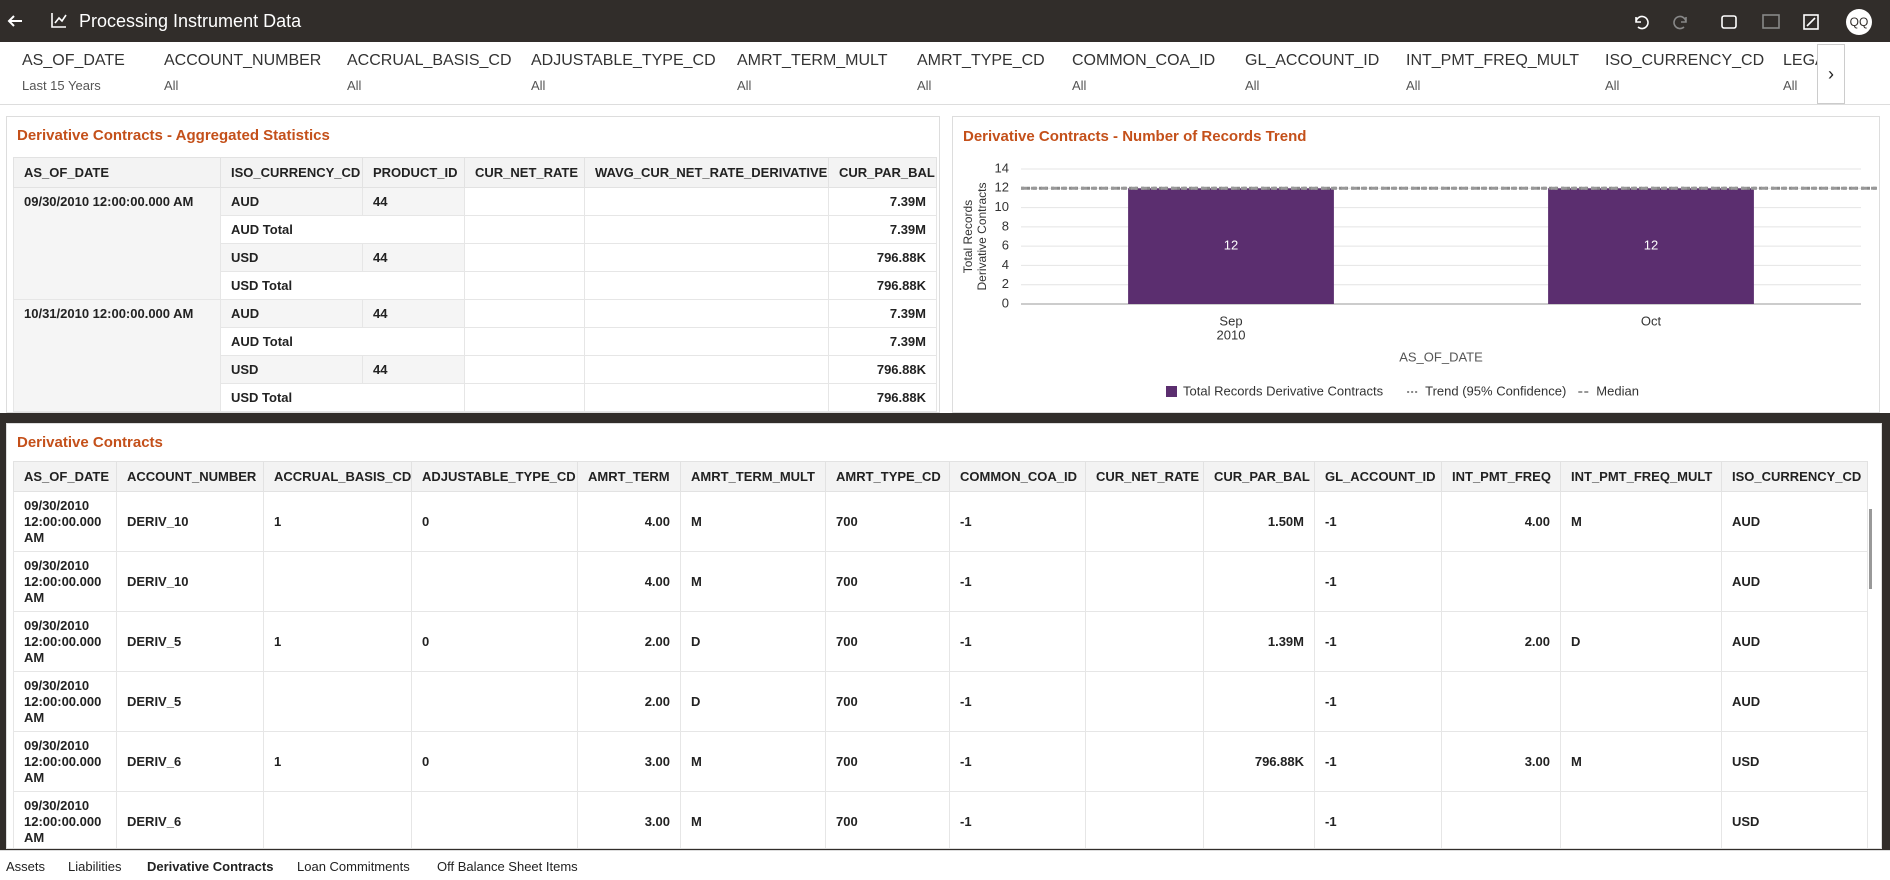 This screenshot has height=880, width=1890. Describe the element at coordinates (242, 72) in the screenshot. I see `filter: ACCOUNT_NUMBER All` at that location.